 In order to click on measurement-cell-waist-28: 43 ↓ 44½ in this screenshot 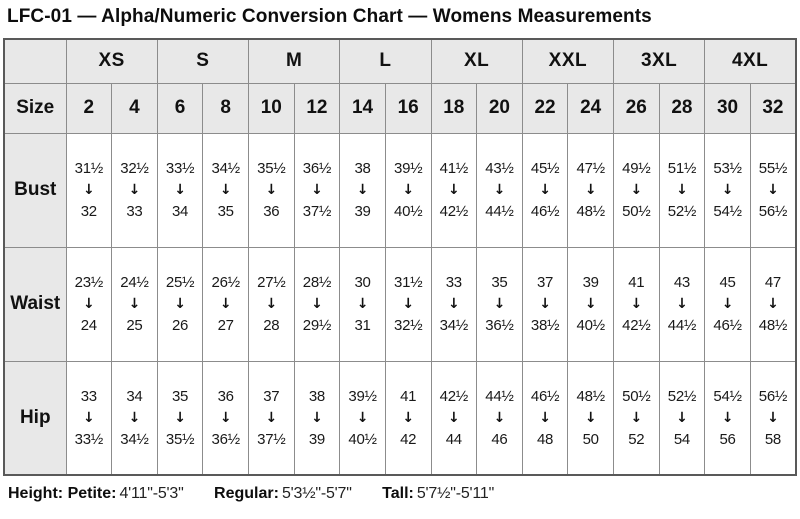, I will do `click(682, 304)`.